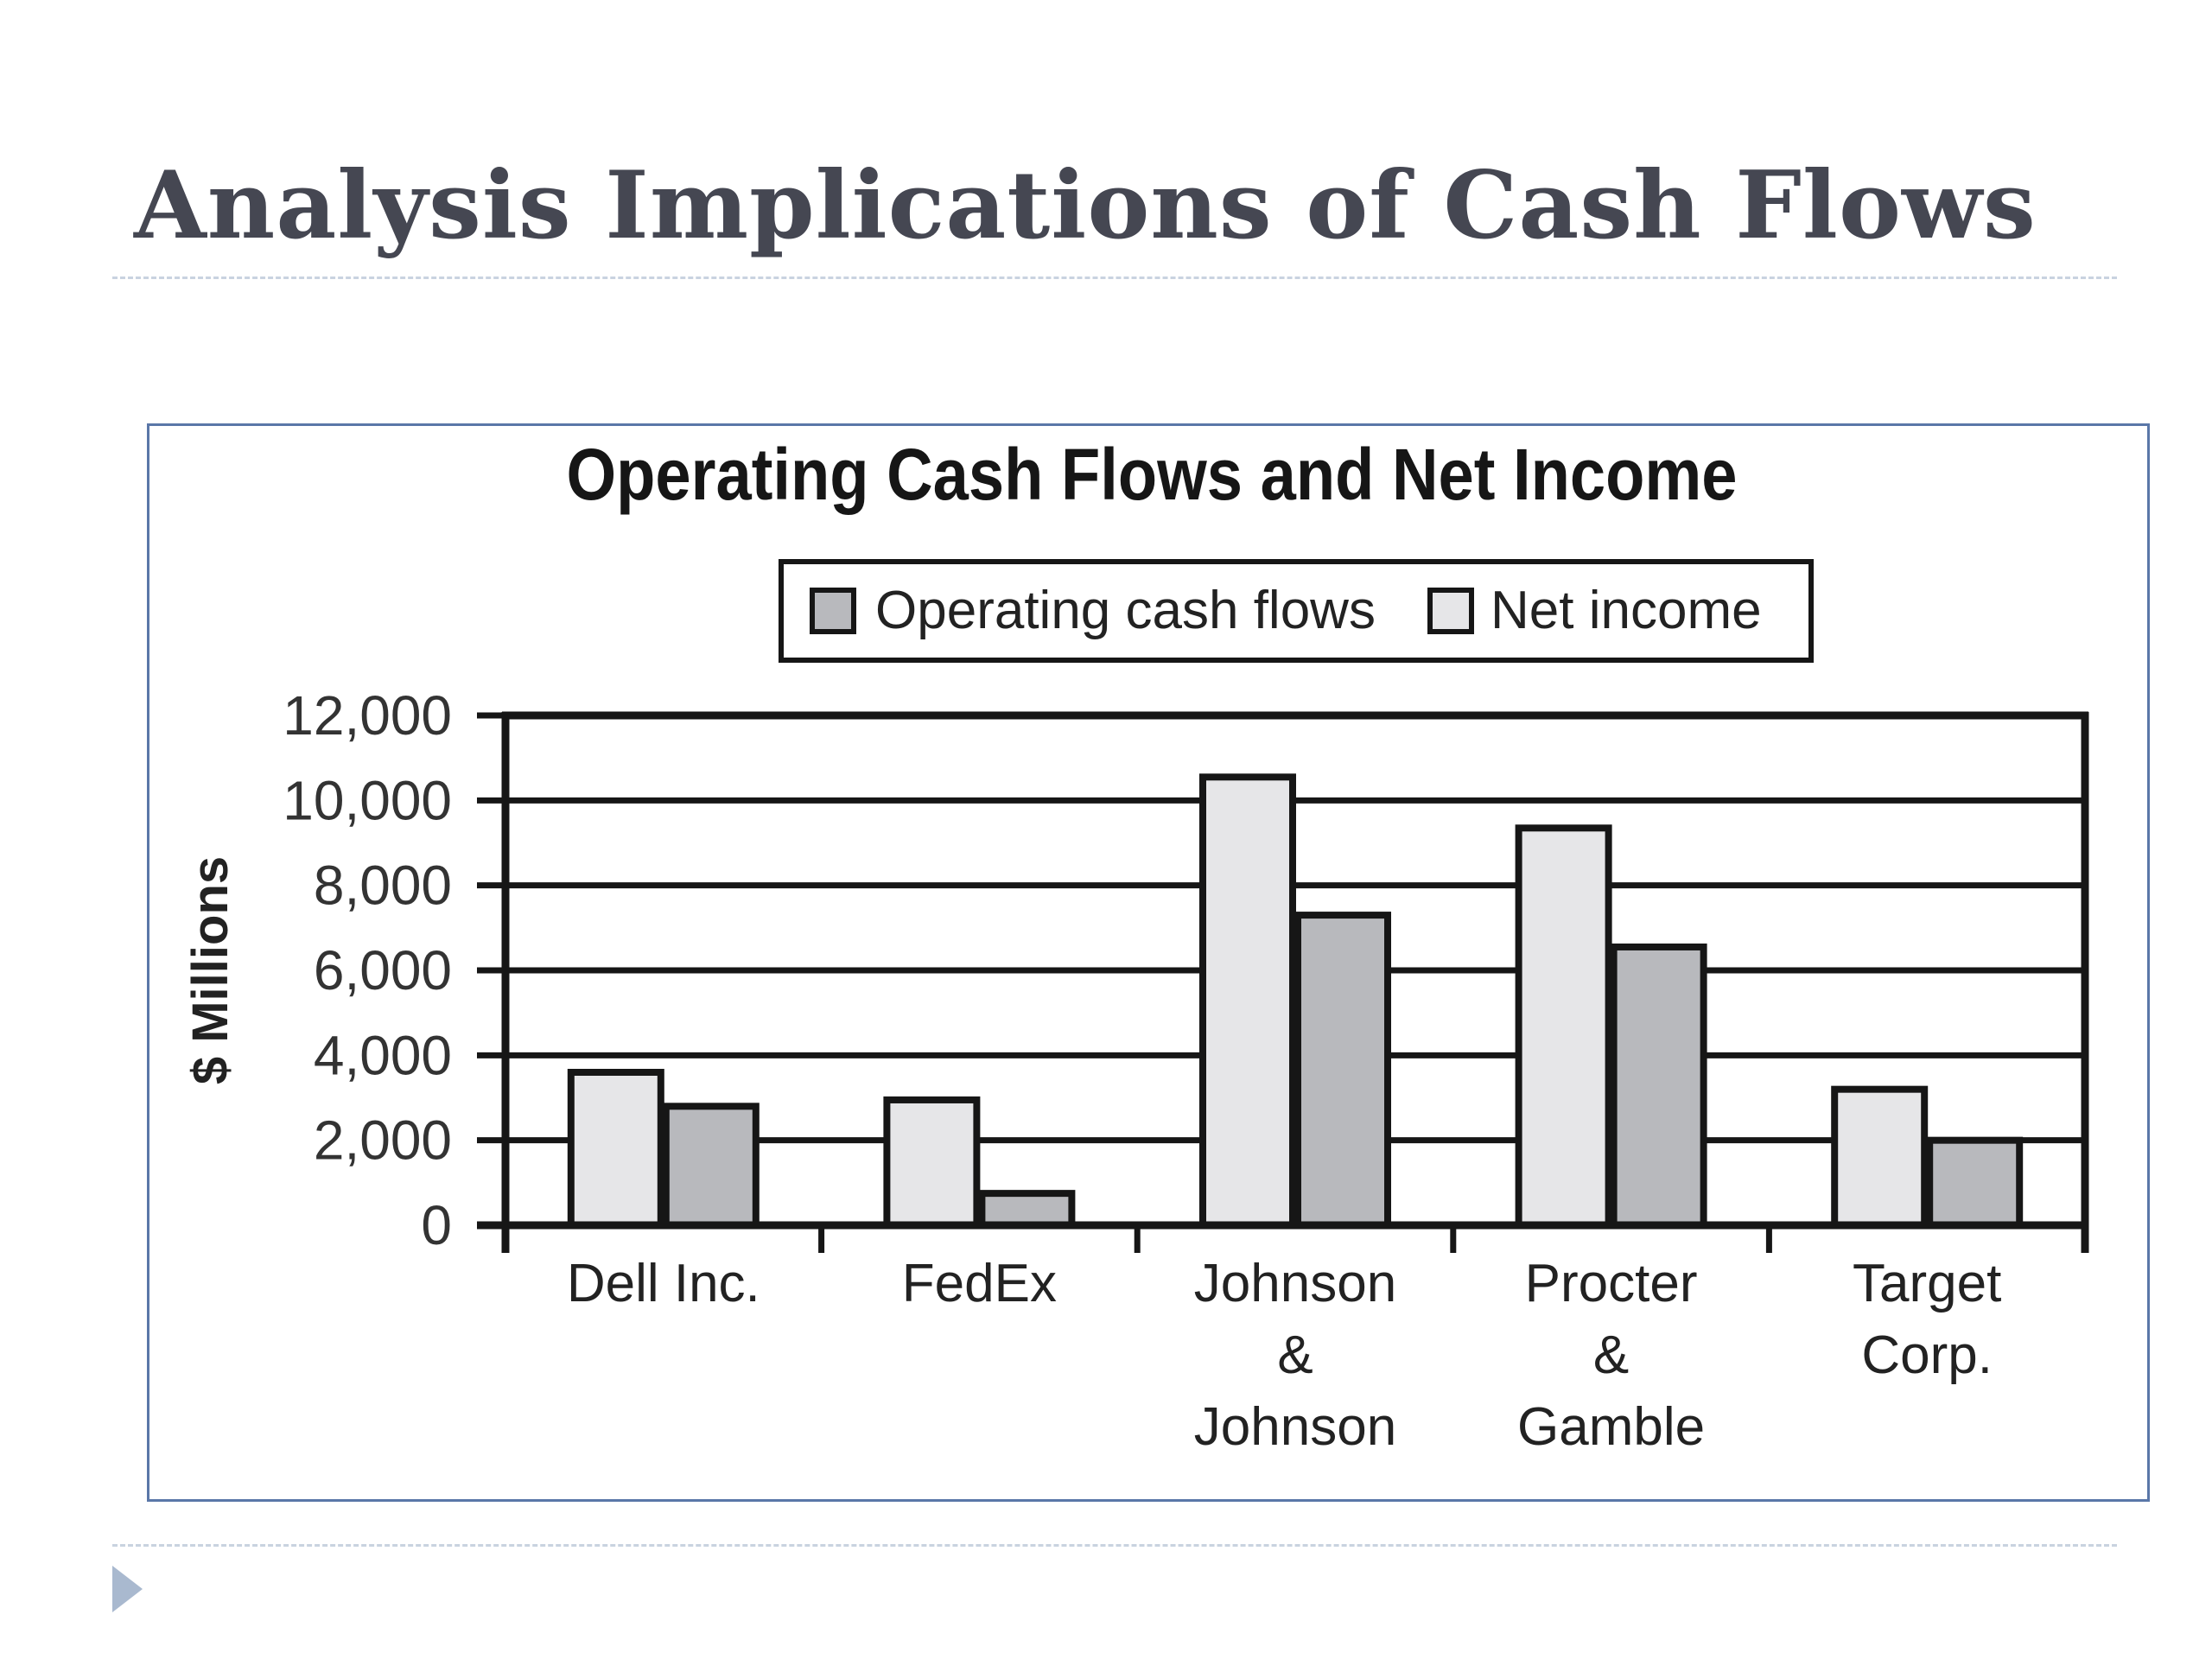 The width and height of the screenshot is (2212, 1659). I want to click on y-tick-label: 2,000, so click(383, 1140).